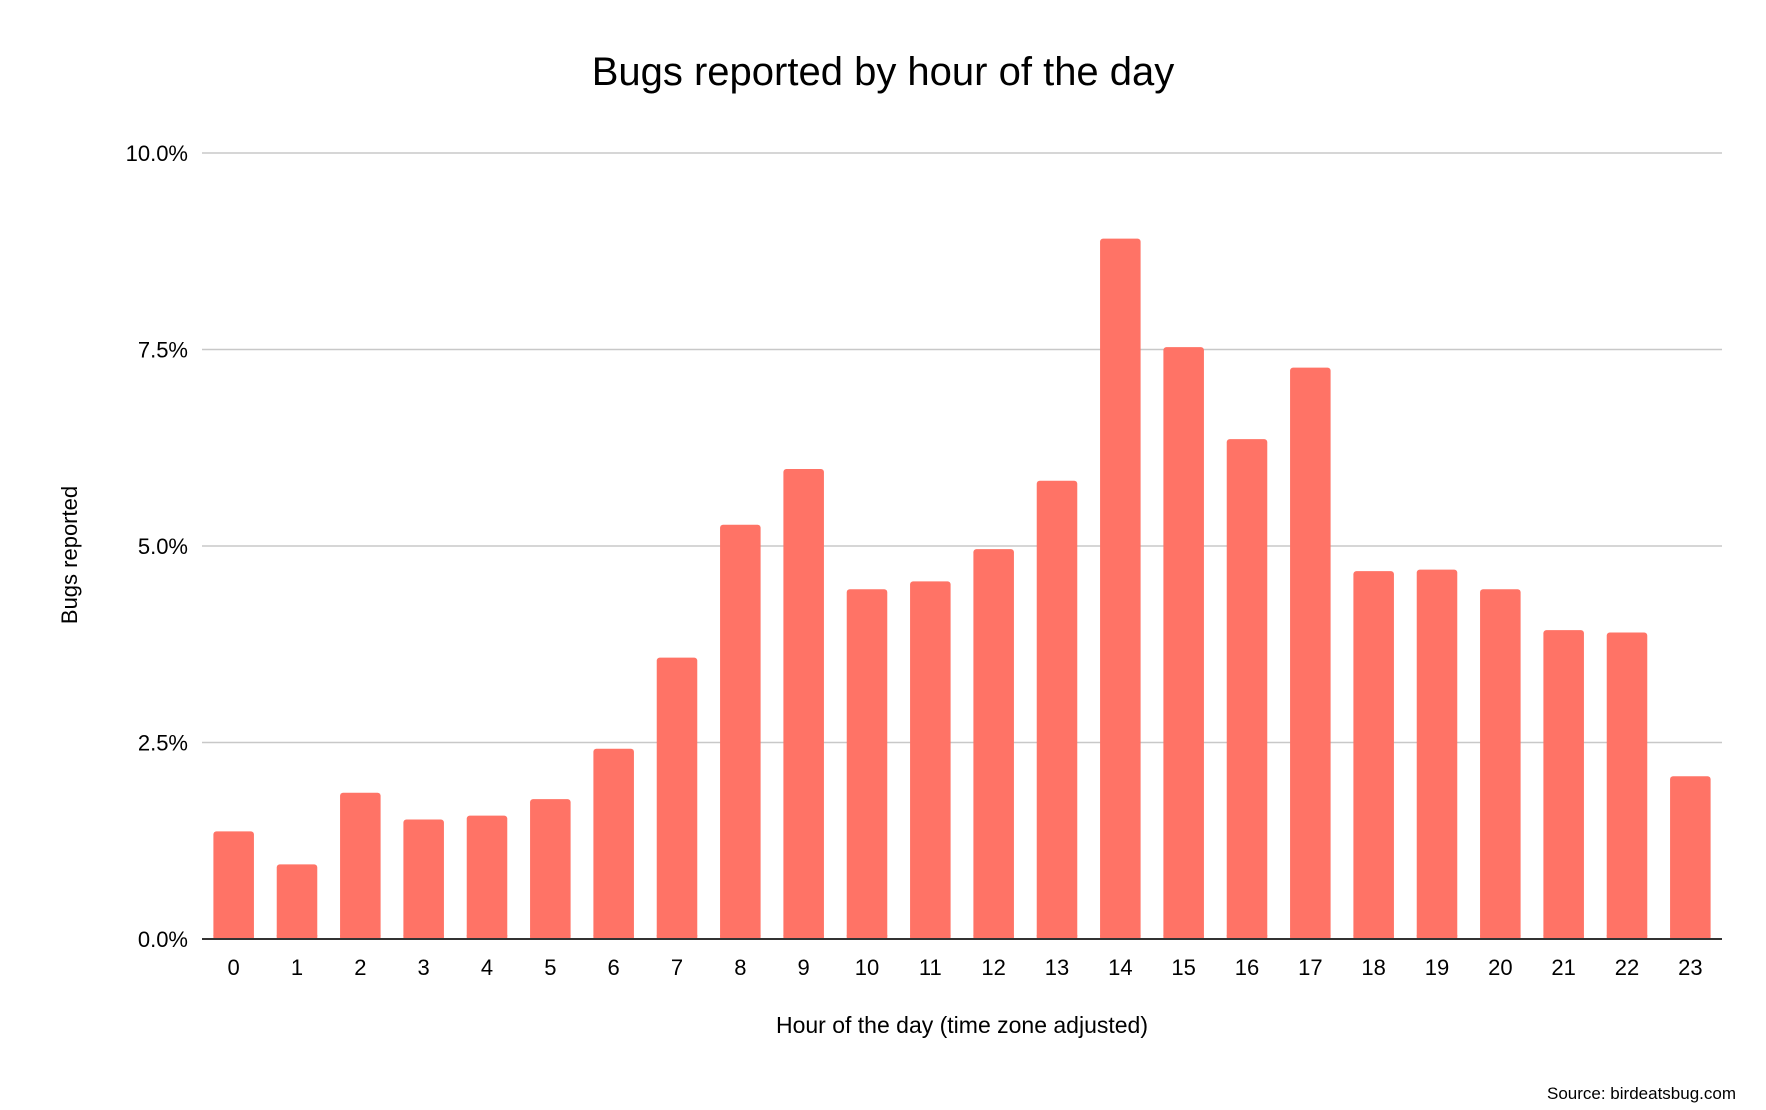 This screenshot has width=1766, height=1110. I want to click on x-tick-label: 0, so click(234, 967).